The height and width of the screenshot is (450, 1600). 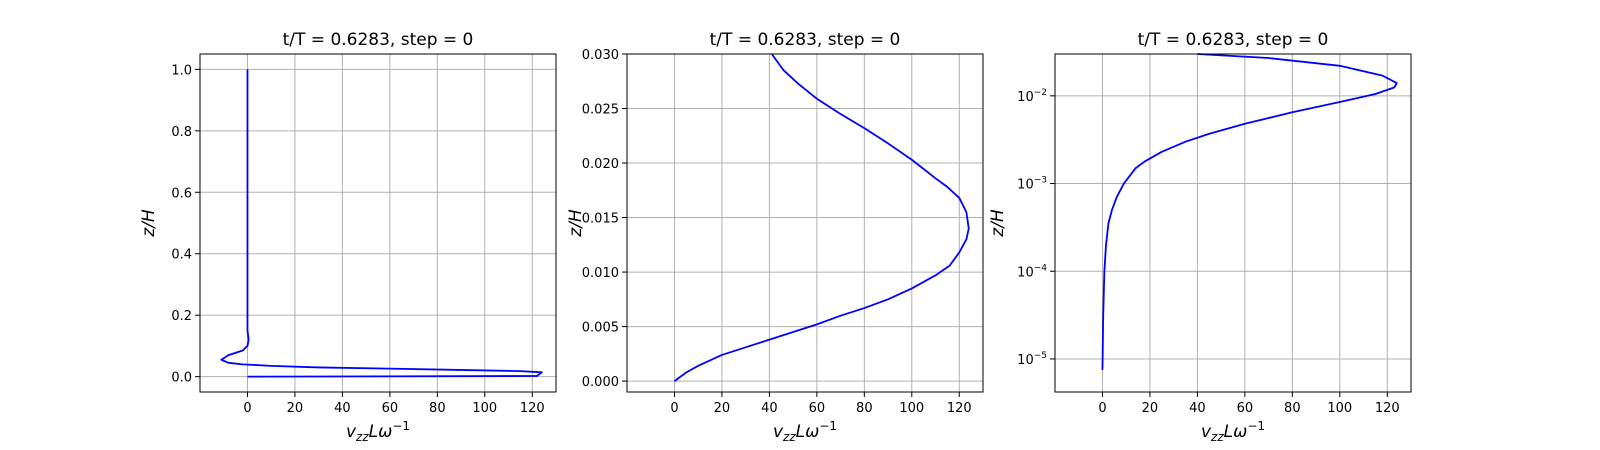 What do you see at coordinates (600, 328) in the screenshot?
I see `y-tick-label: 0.005` at bounding box center [600, 328].